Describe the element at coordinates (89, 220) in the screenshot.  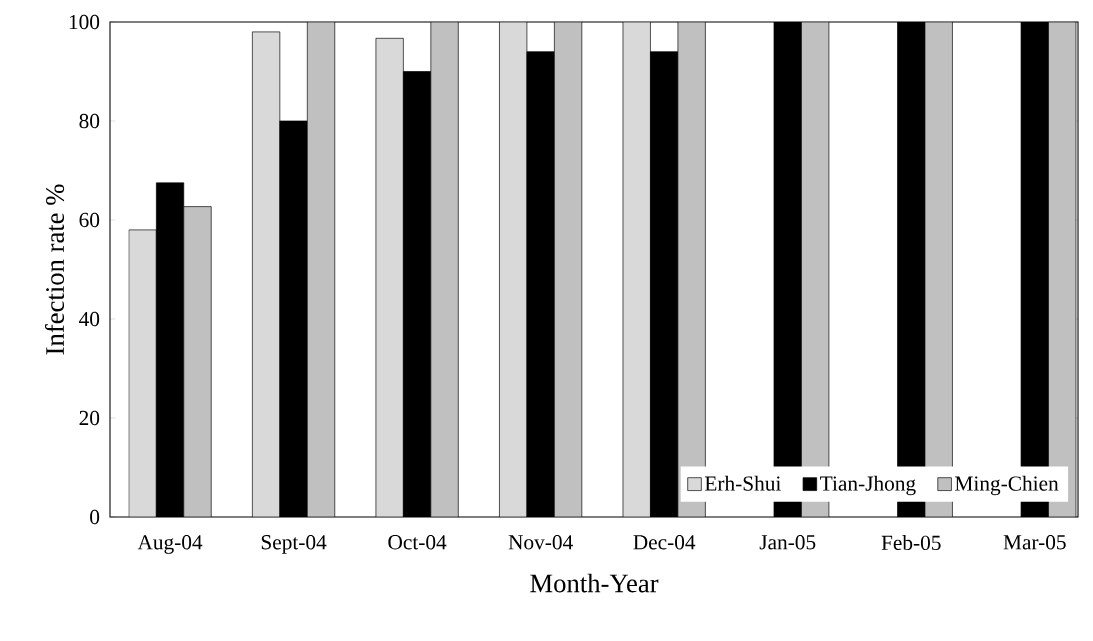
I see `y-tick-label: 60` at that location.